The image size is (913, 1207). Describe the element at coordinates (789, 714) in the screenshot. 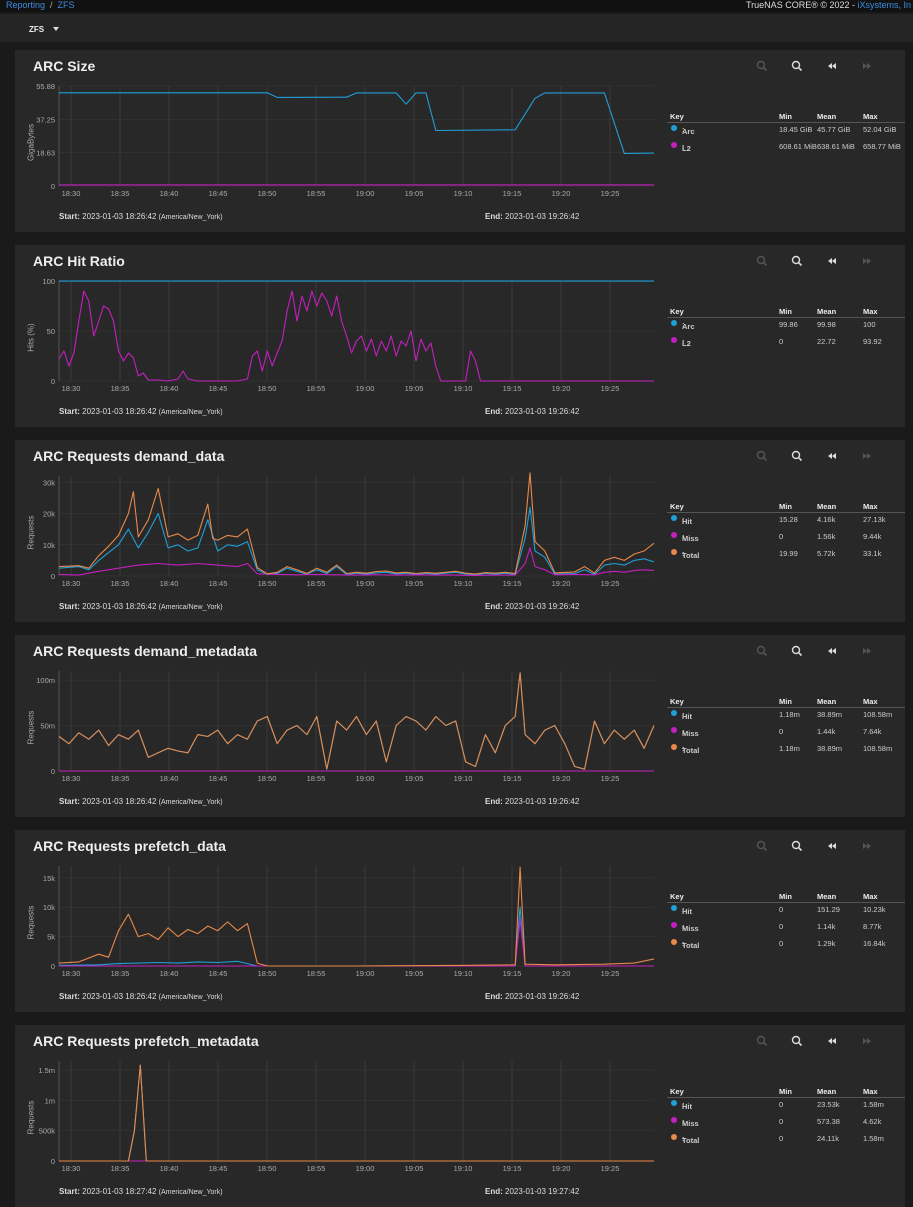

I see `legend-min: 1.18m` at that location.